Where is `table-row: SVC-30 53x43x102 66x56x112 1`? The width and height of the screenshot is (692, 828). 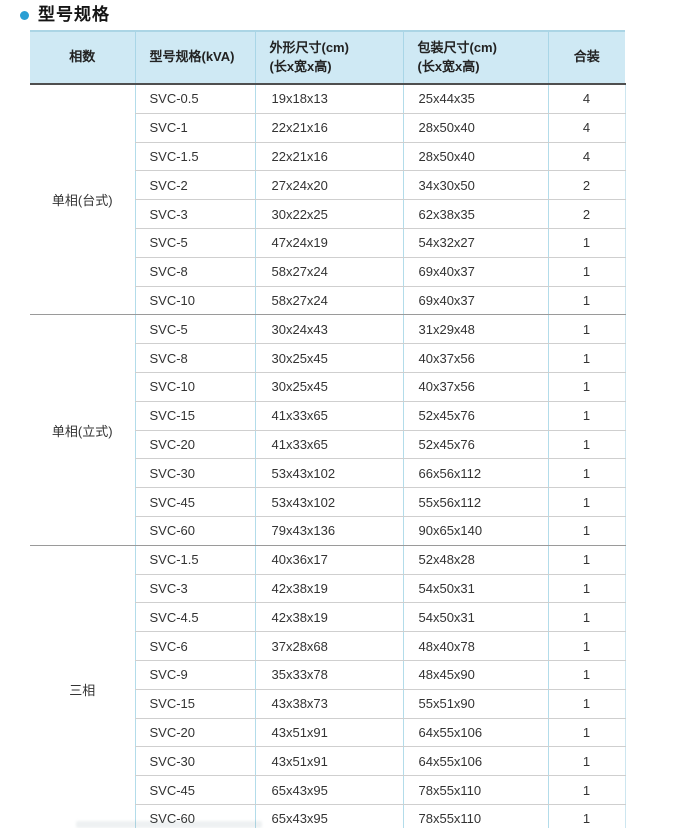 table-row: SVC-30 53x43x102 66x56x112 1 is located at coordinates (328, 473).